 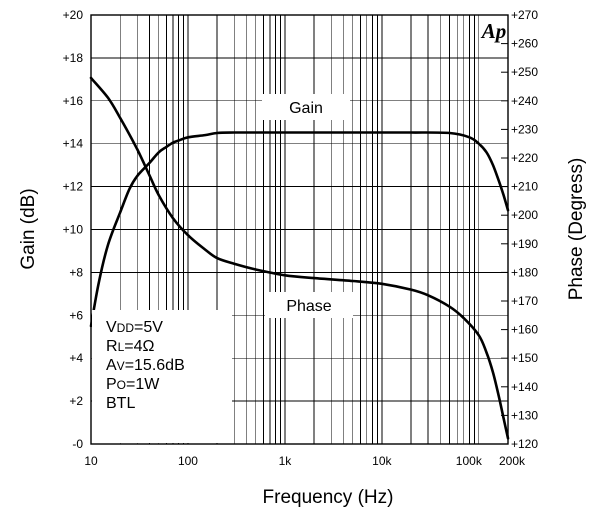 I want to click on conditions-box, so click(x=162, y=376).